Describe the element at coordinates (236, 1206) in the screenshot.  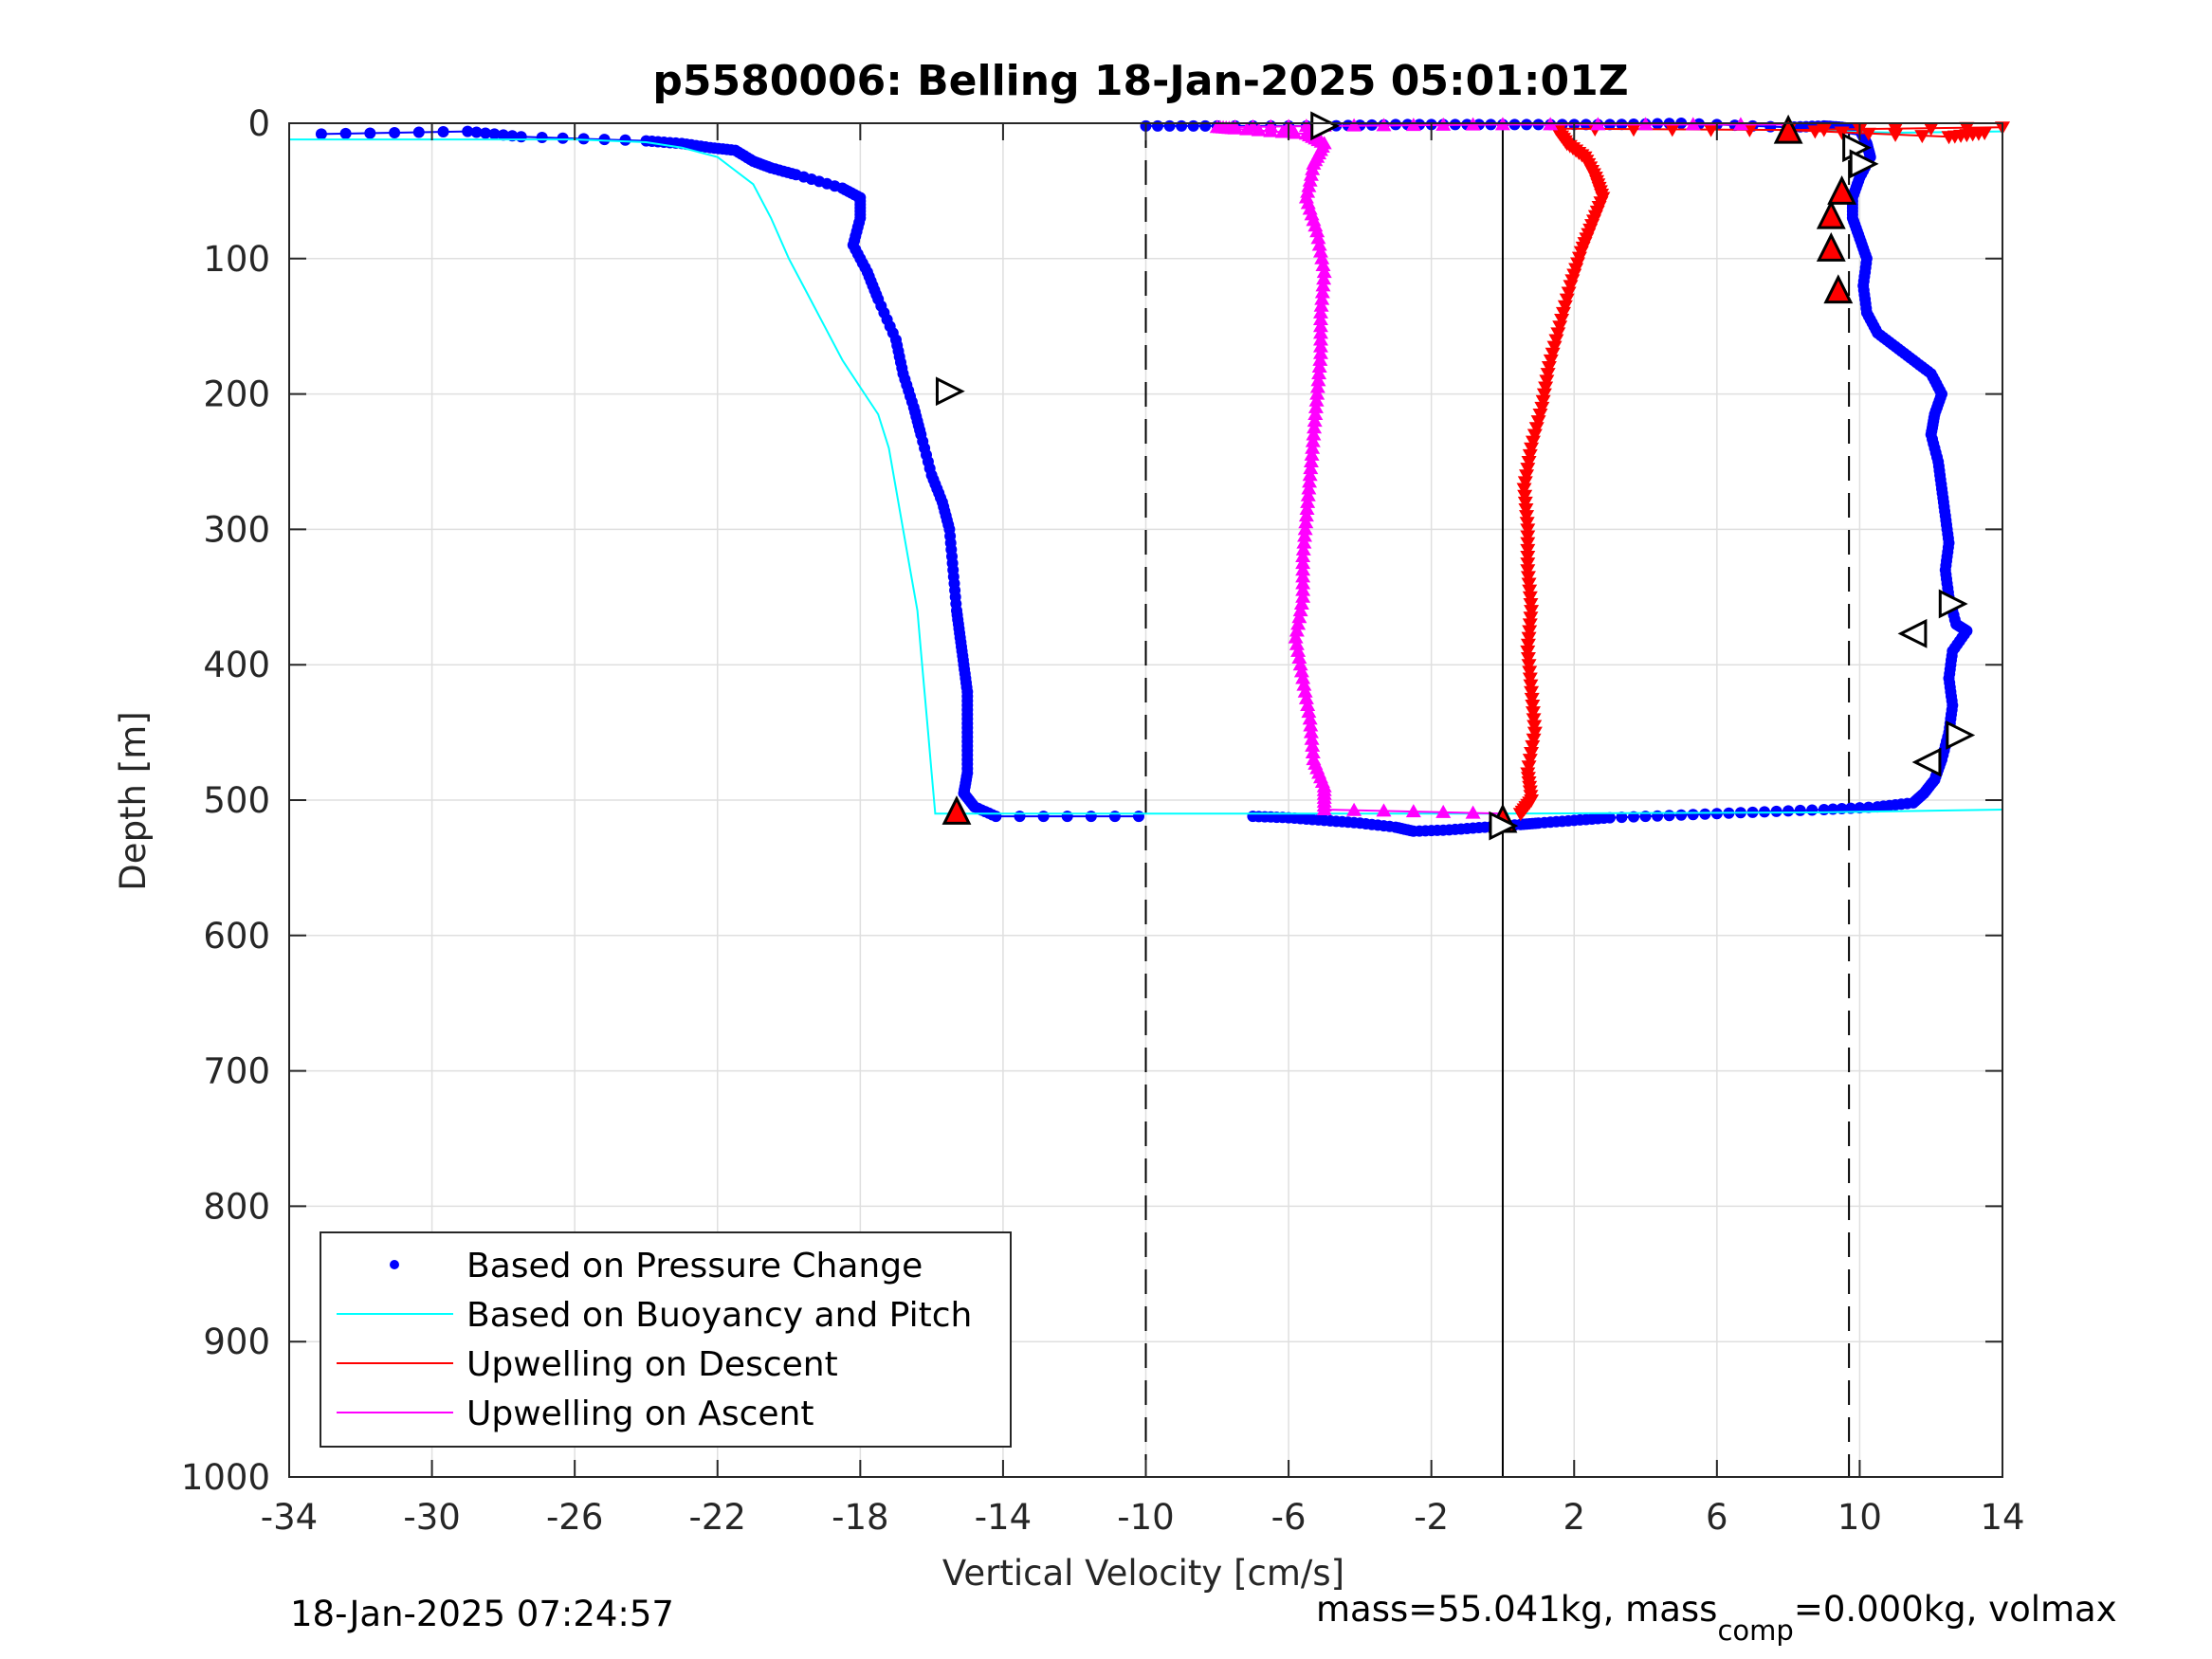
I see `y-tick-label: 800` at that location.